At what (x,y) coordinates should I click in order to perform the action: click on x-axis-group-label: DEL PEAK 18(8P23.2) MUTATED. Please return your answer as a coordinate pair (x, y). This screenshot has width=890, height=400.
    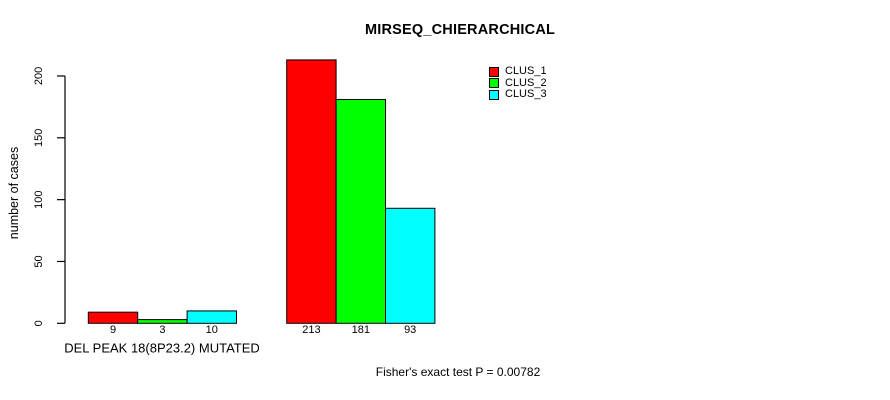
    Looking at the image, I should click on (162, 348).